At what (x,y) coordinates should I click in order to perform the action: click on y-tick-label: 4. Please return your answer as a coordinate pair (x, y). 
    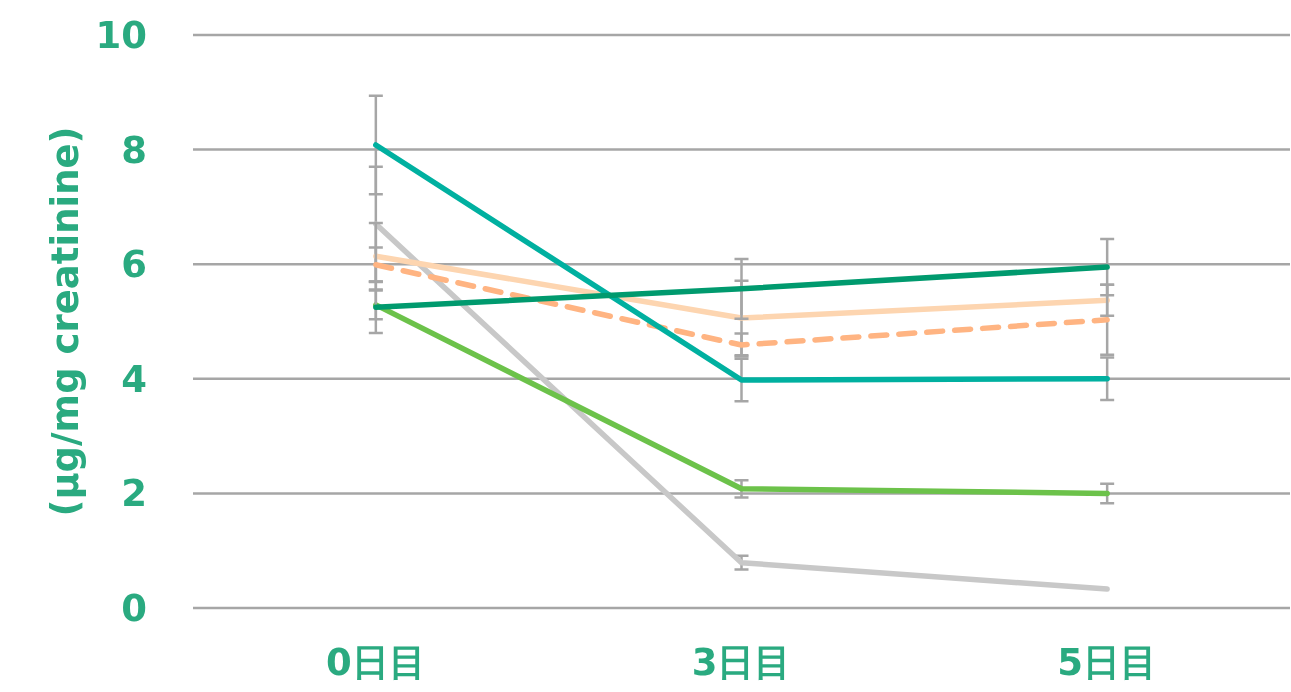
    Looking at the image, I should click on (134, 379).